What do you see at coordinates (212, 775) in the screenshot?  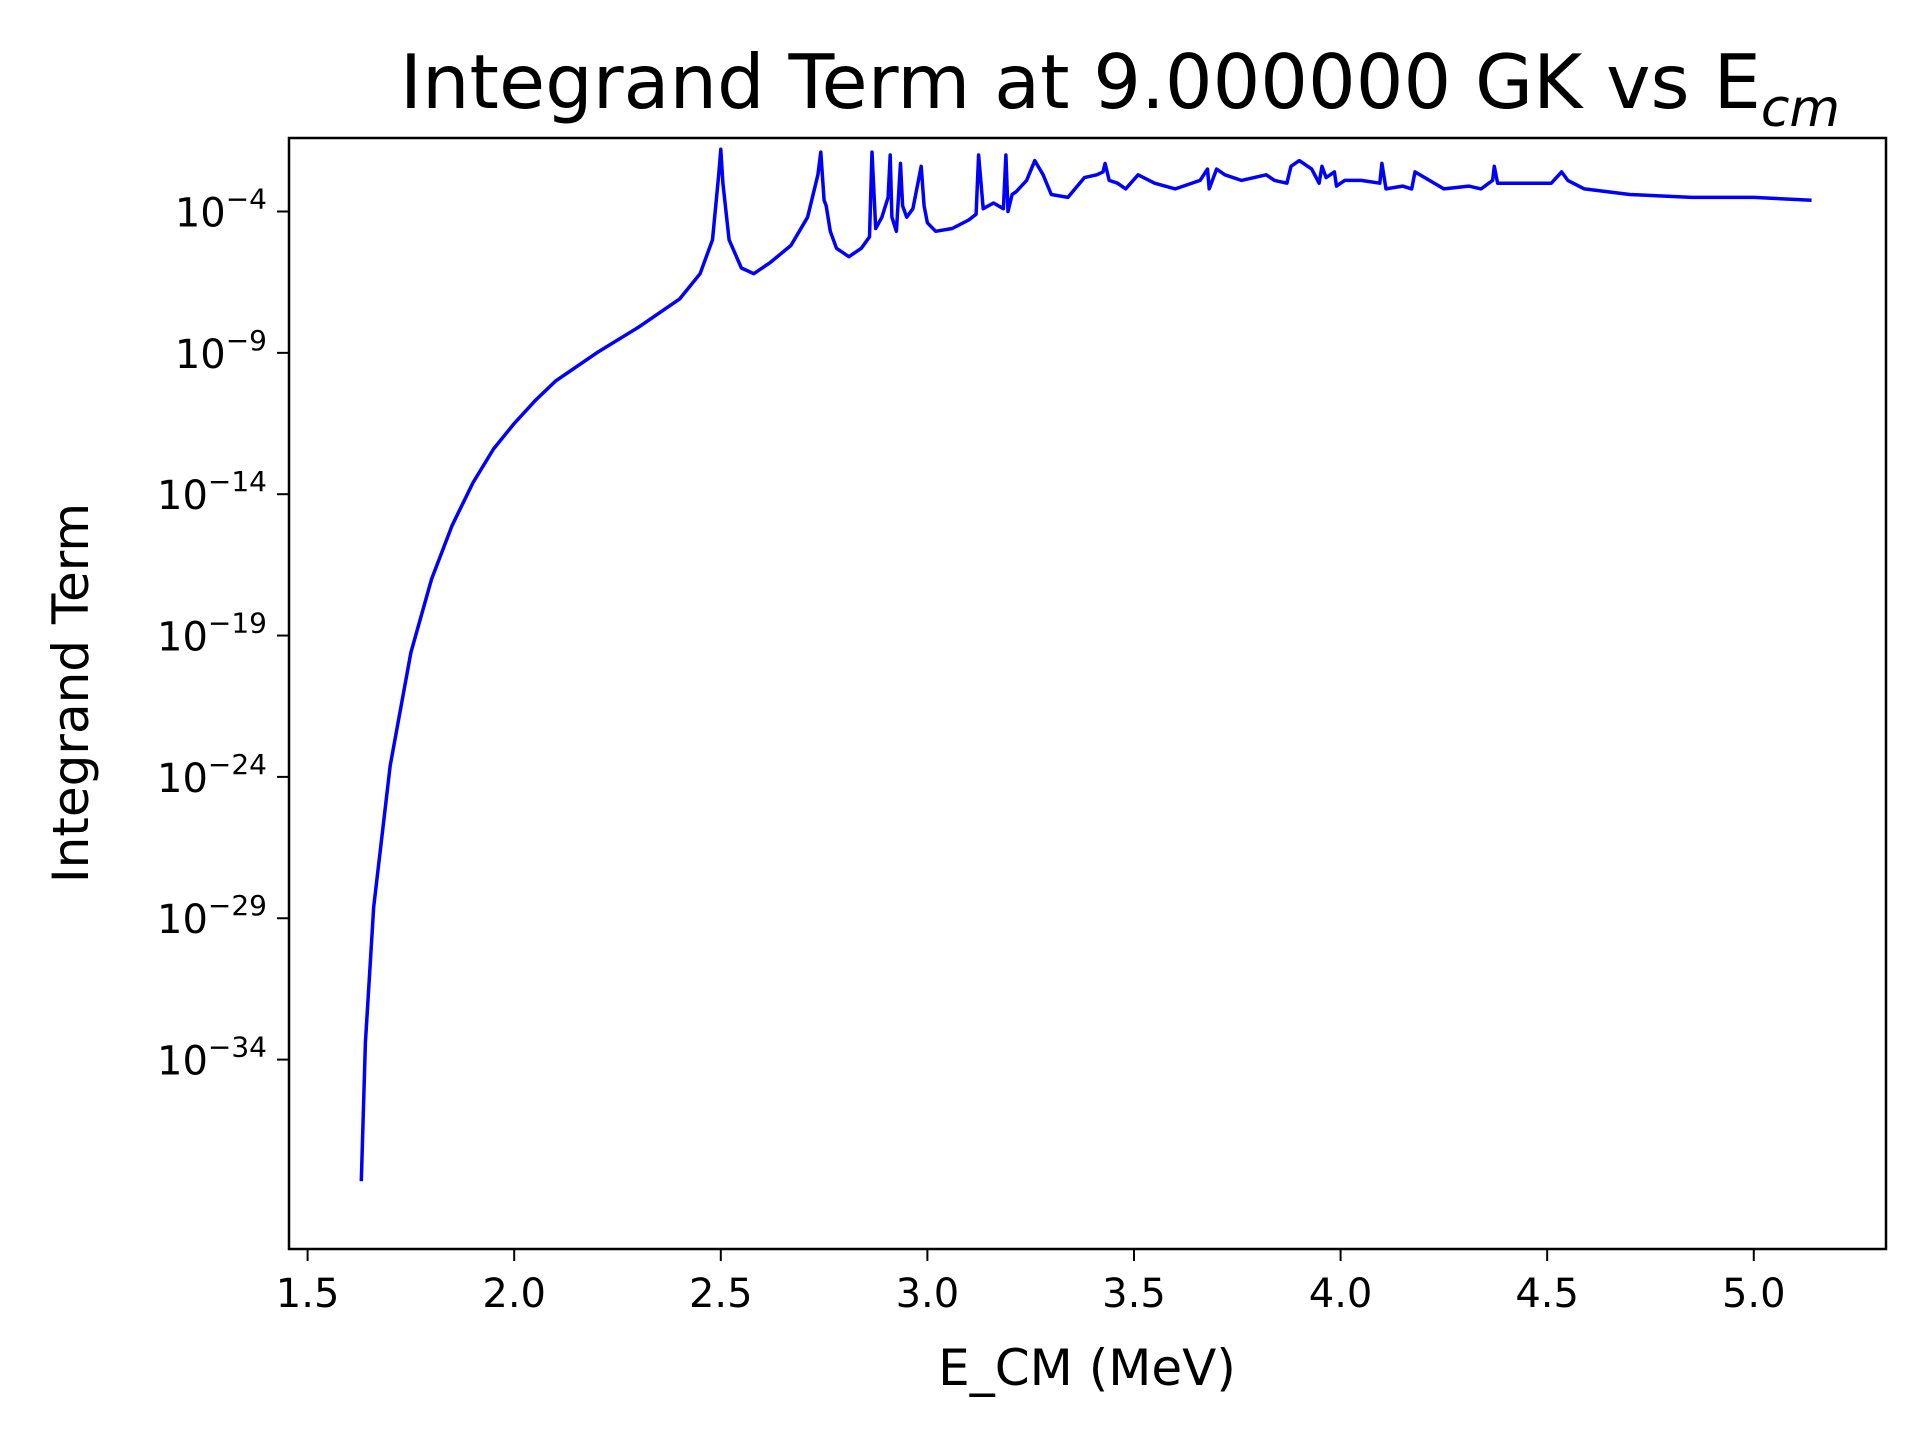 I see `y-tick-label: 10⁻²⁴` at bounding box center [212, 775].